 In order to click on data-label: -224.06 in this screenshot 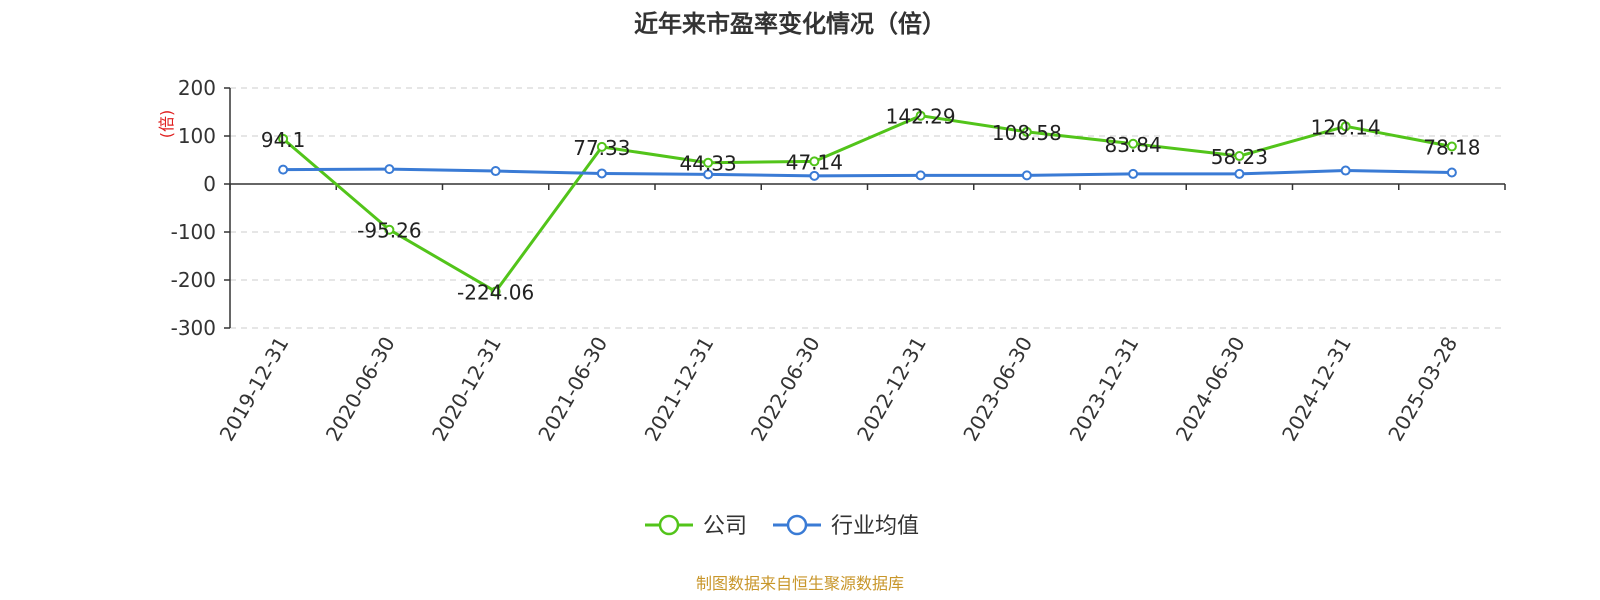, I will do `click(495, 293)`.